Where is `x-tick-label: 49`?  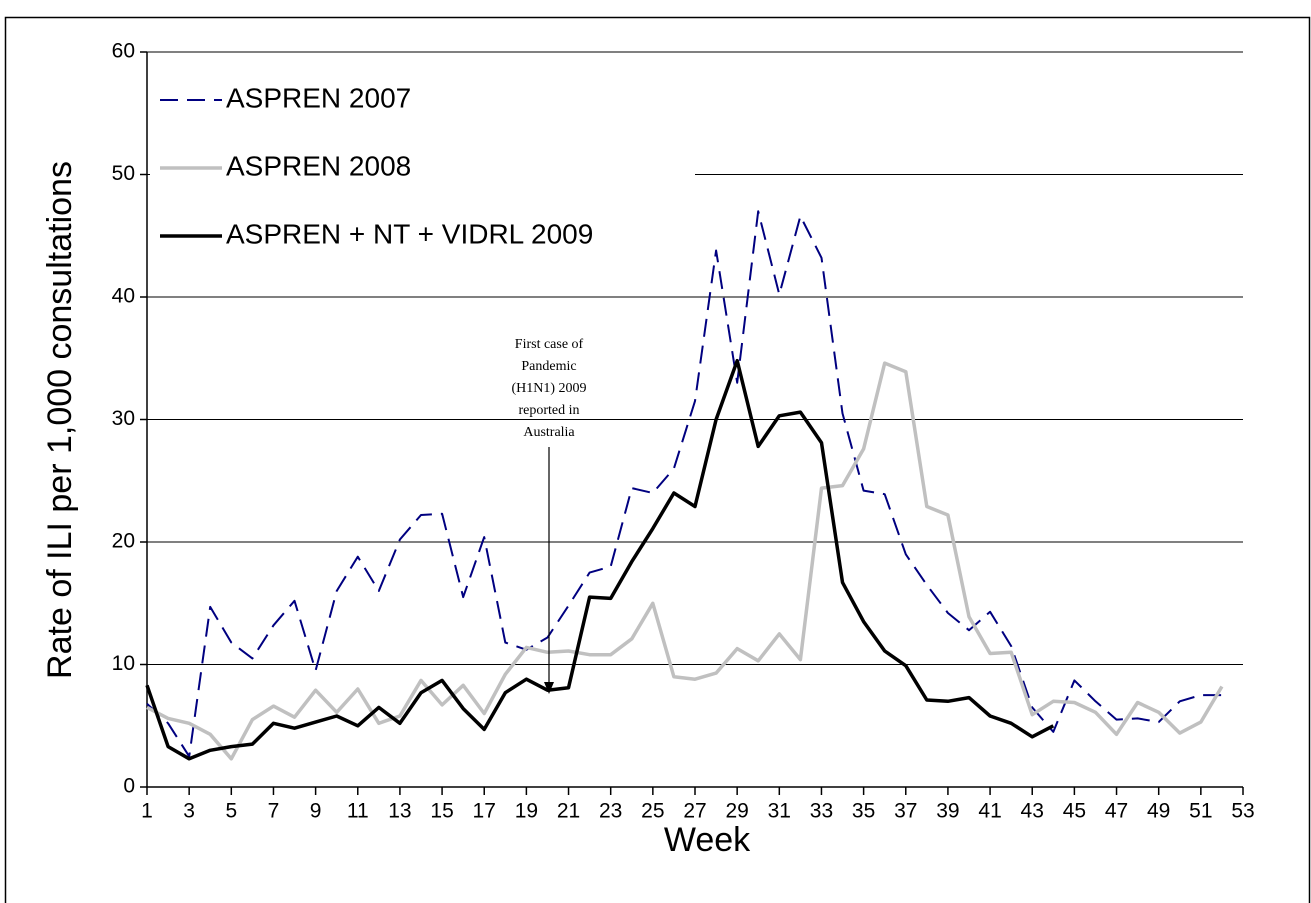
x-tick-label: 49 is located at coordinates (1158, 811).